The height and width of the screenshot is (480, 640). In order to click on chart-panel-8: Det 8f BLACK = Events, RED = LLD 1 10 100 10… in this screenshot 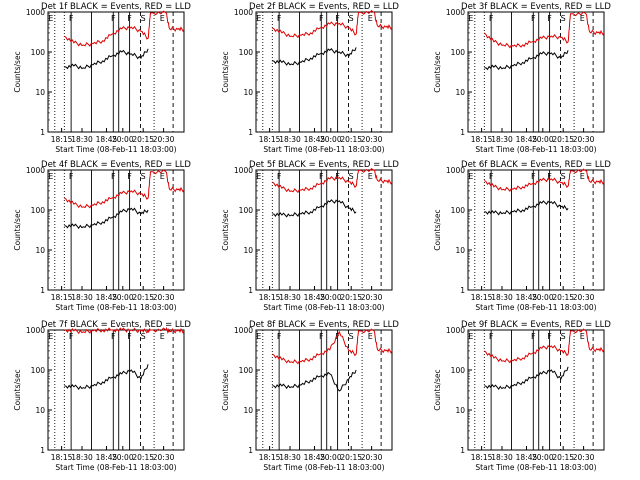, I will do `click(310, 396)`.